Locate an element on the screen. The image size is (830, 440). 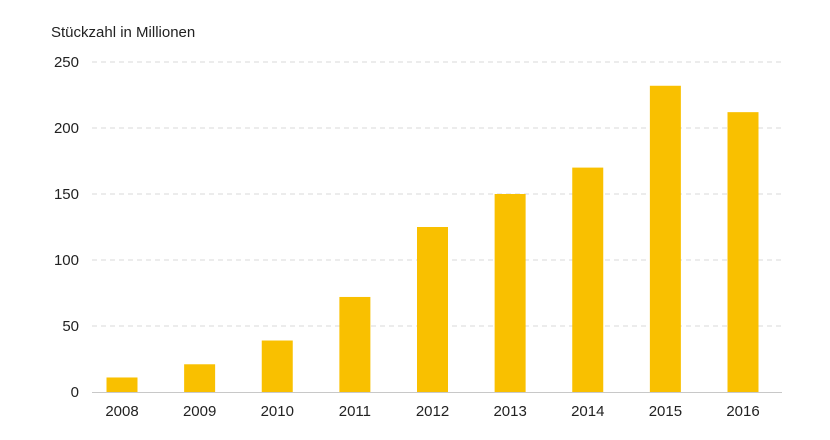
bar-2012 is located at coordinates (432, 309).